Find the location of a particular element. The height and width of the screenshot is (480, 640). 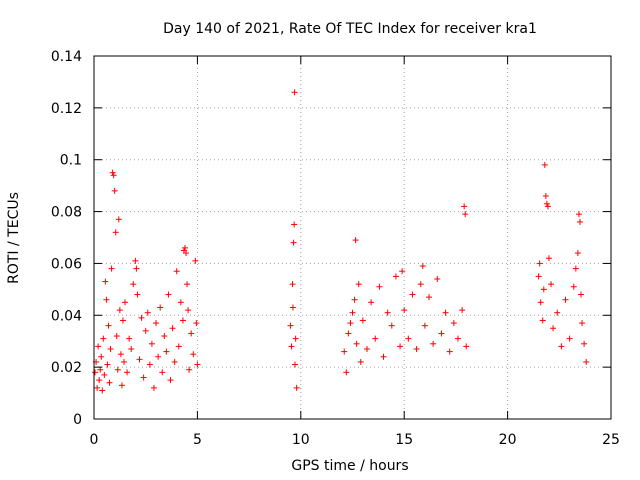

x-tick-label: 0 is located at coordinates (94, 440).